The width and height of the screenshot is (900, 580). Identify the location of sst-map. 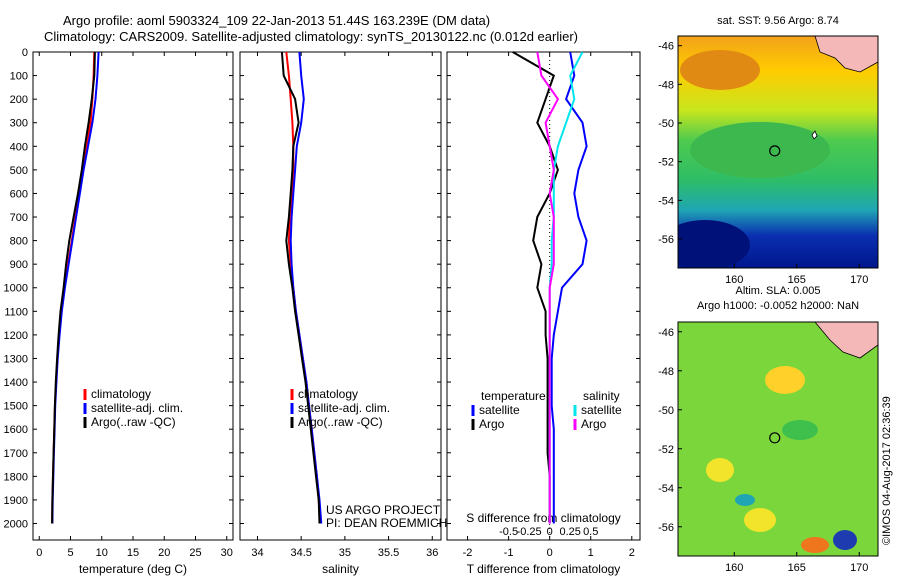
(778, 152).